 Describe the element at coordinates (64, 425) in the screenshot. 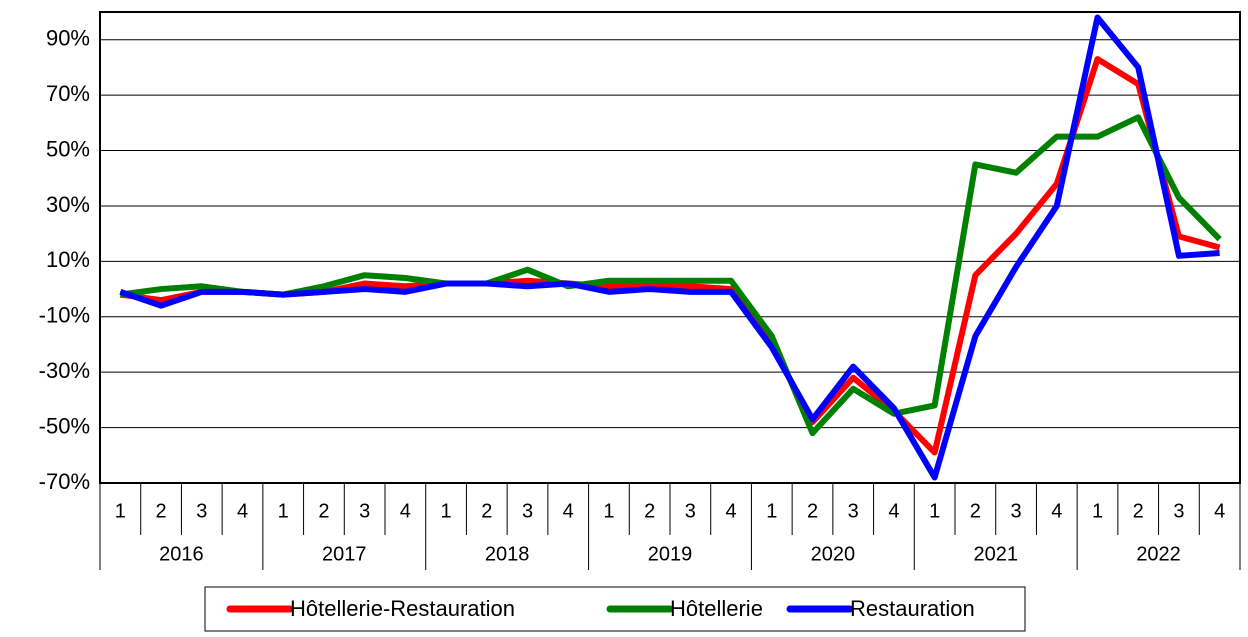

I see `y-tick-label: -50%` at that location.